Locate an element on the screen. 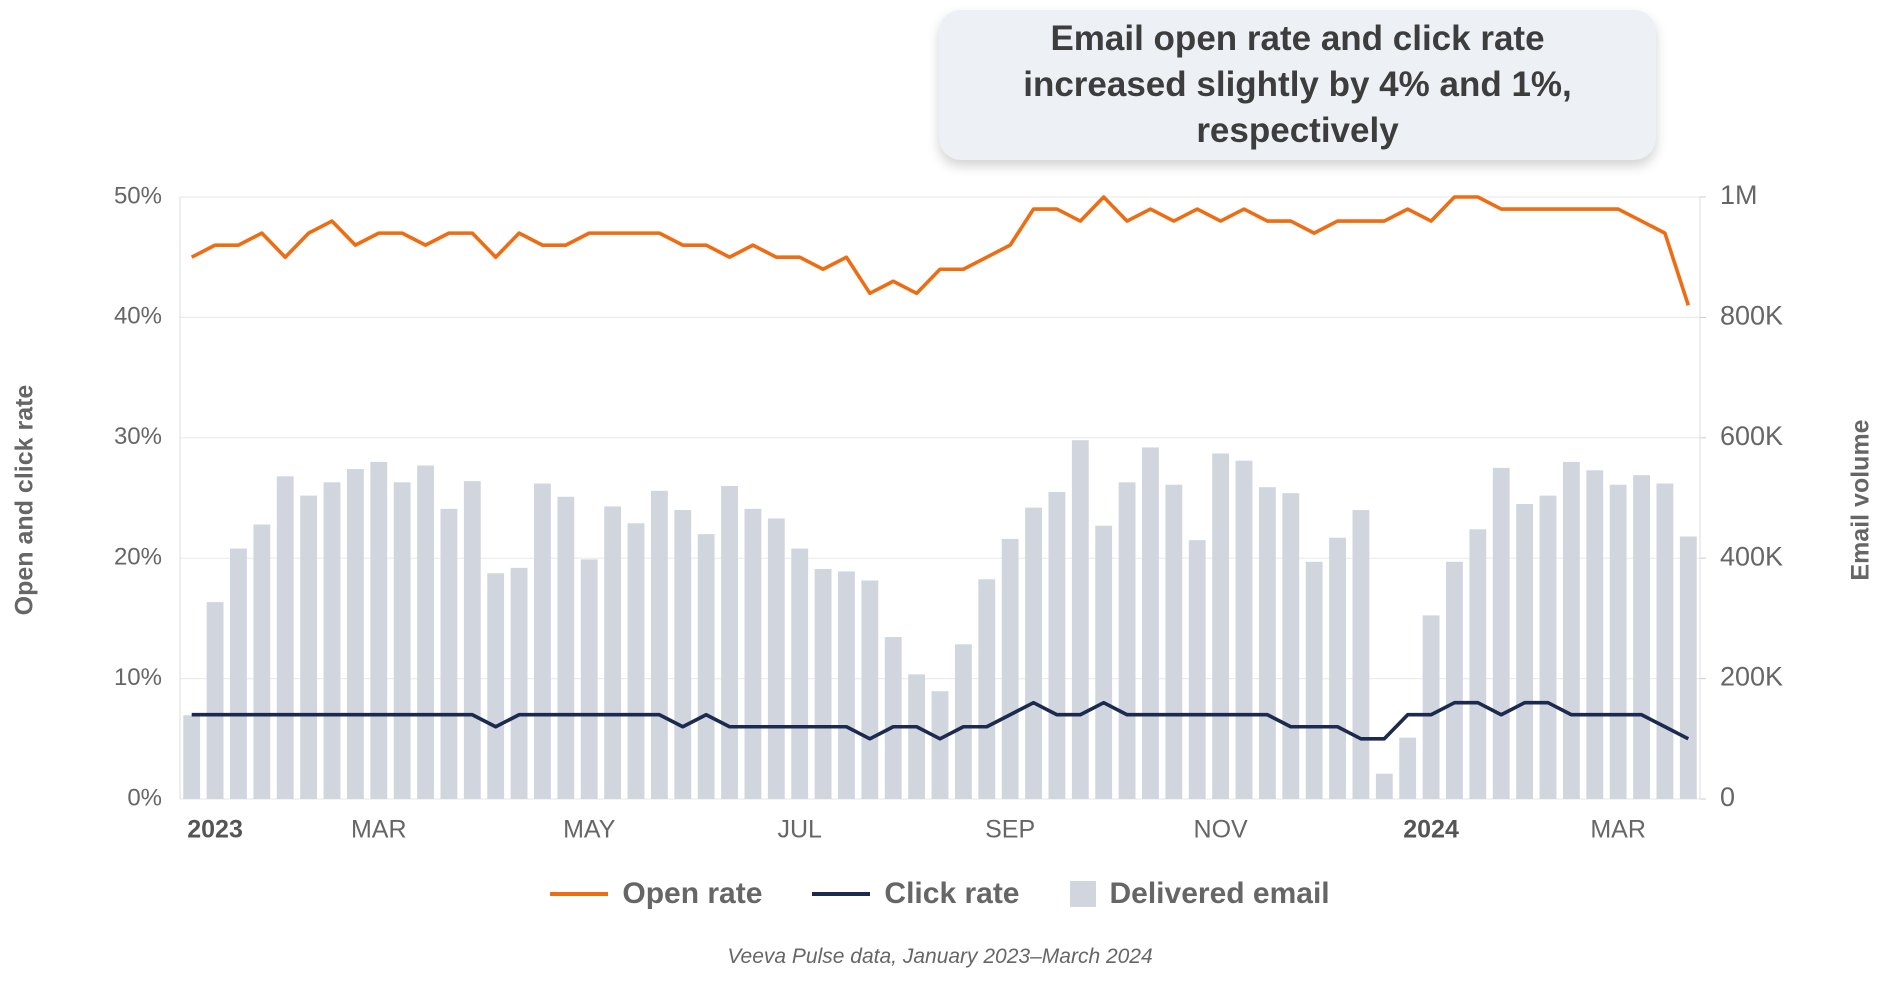 This screenshot has width=1880, height=984. y-tick-label: 40% is located at coordinates (138, 316).